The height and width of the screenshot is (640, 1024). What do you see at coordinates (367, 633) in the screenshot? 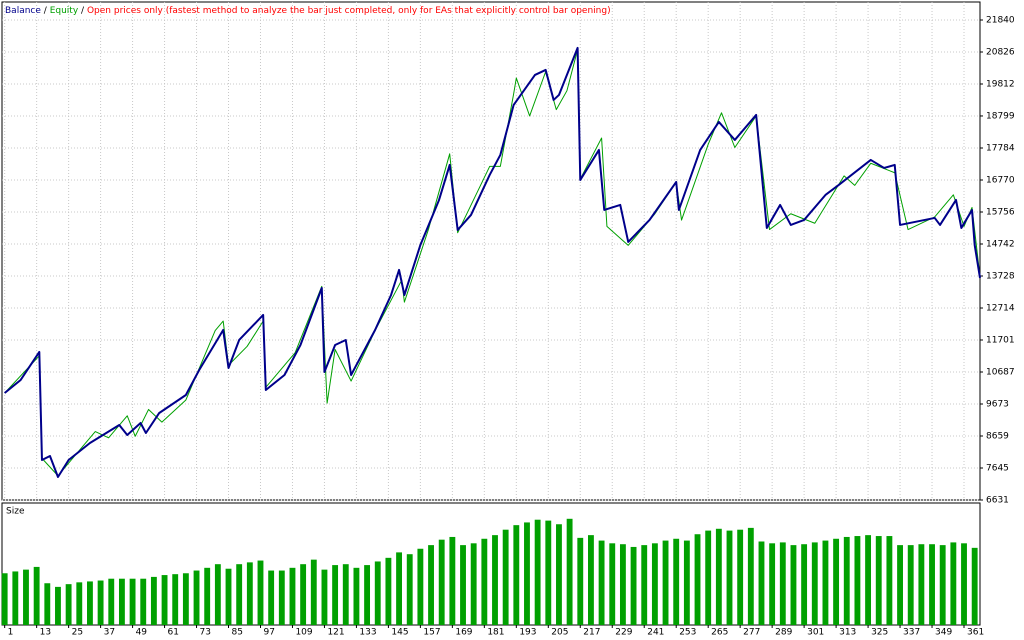
I see `x-tick-label: 133` at bounding box center [367, 633].